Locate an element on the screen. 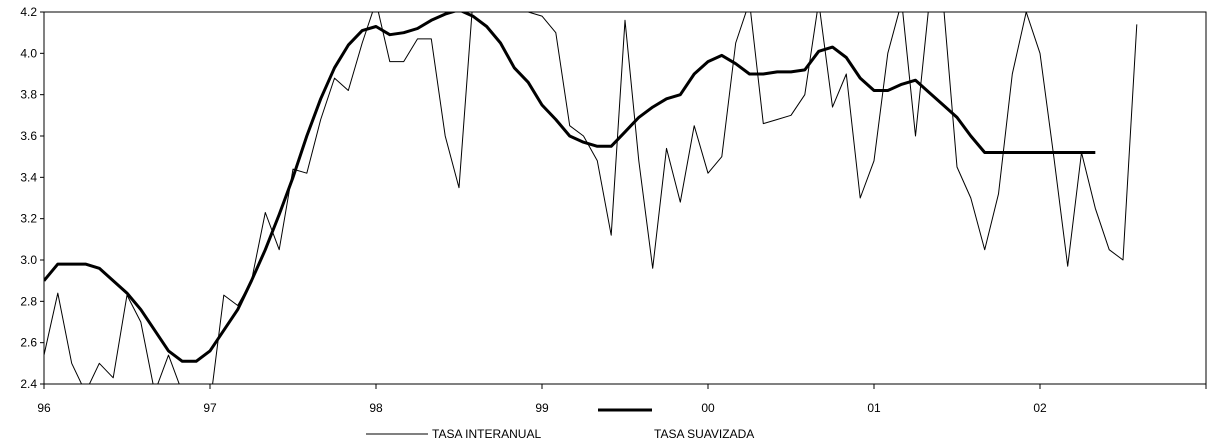  y-tick-label: 3.4 is located at coordinates (28, 177).